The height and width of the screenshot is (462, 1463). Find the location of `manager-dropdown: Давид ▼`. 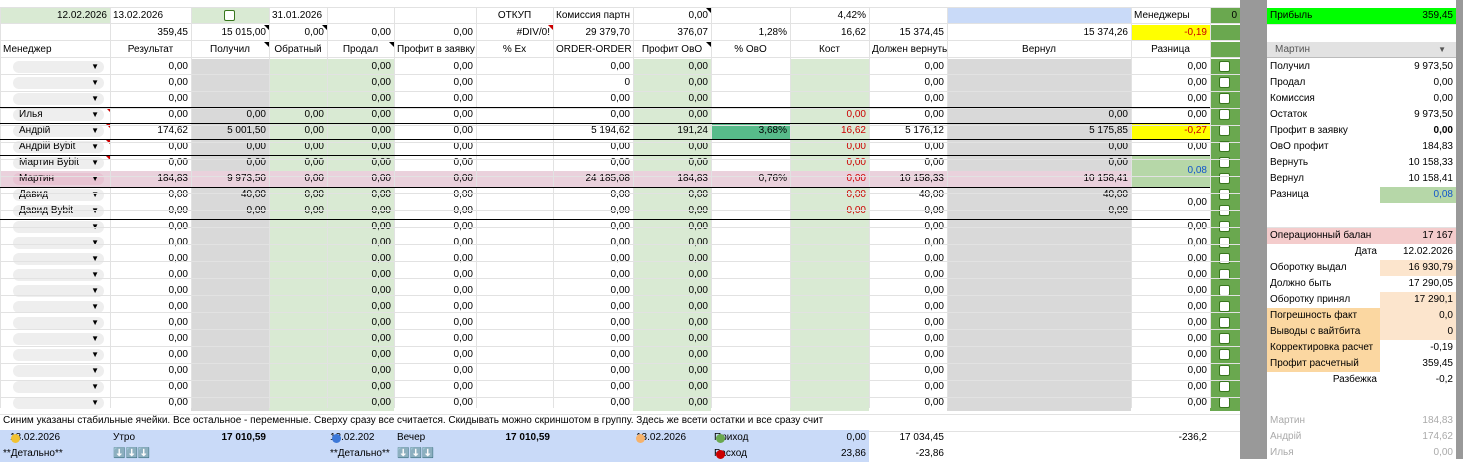

manager-dropdown: Давид ▼ is located at coordinates (58, 195).